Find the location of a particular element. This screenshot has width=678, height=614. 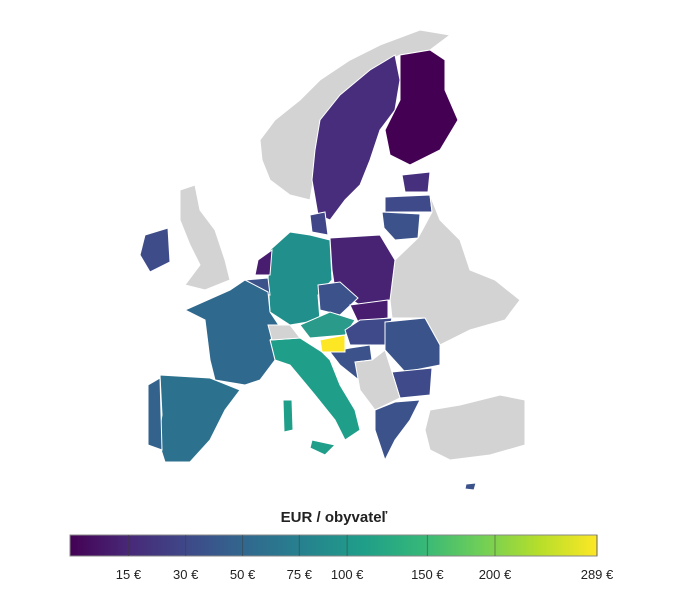

colorbar is located at coordinates (333, 545).